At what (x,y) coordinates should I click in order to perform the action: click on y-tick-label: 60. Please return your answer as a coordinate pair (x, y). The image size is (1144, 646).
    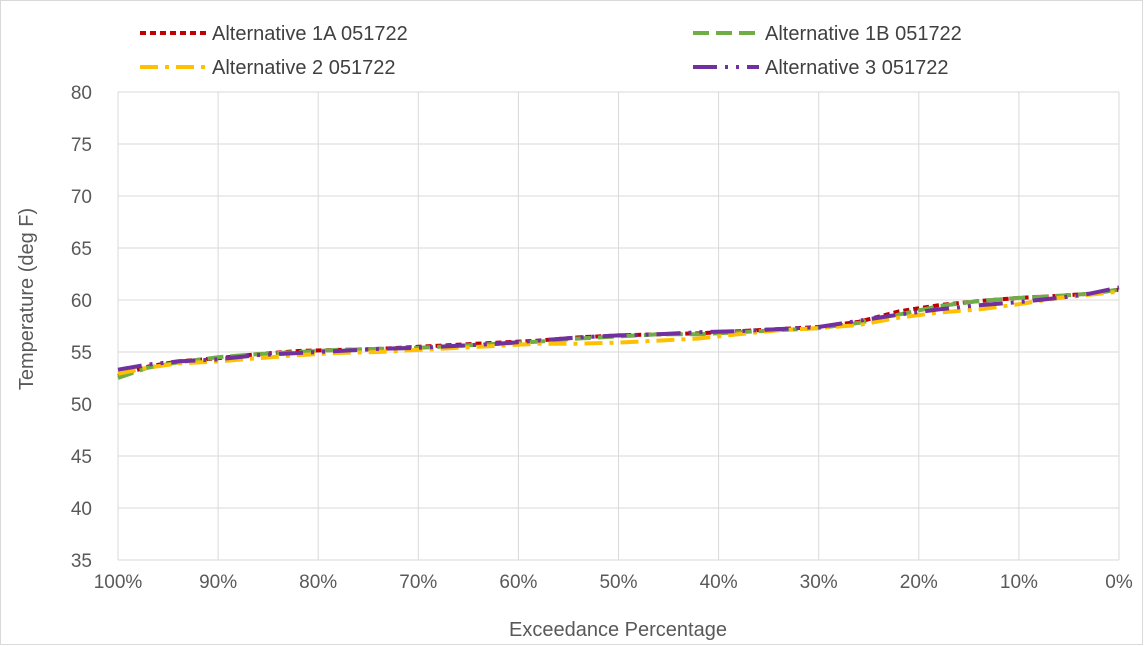
    Looking at the image, I should click on (81, 301).